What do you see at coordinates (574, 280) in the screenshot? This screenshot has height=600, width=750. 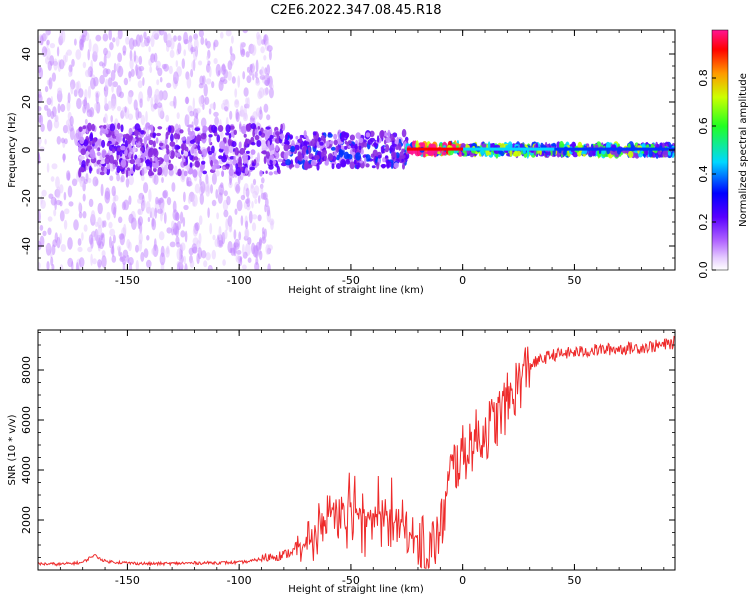 I see `x-tick-label: 50` at bounding box center [574, 280].